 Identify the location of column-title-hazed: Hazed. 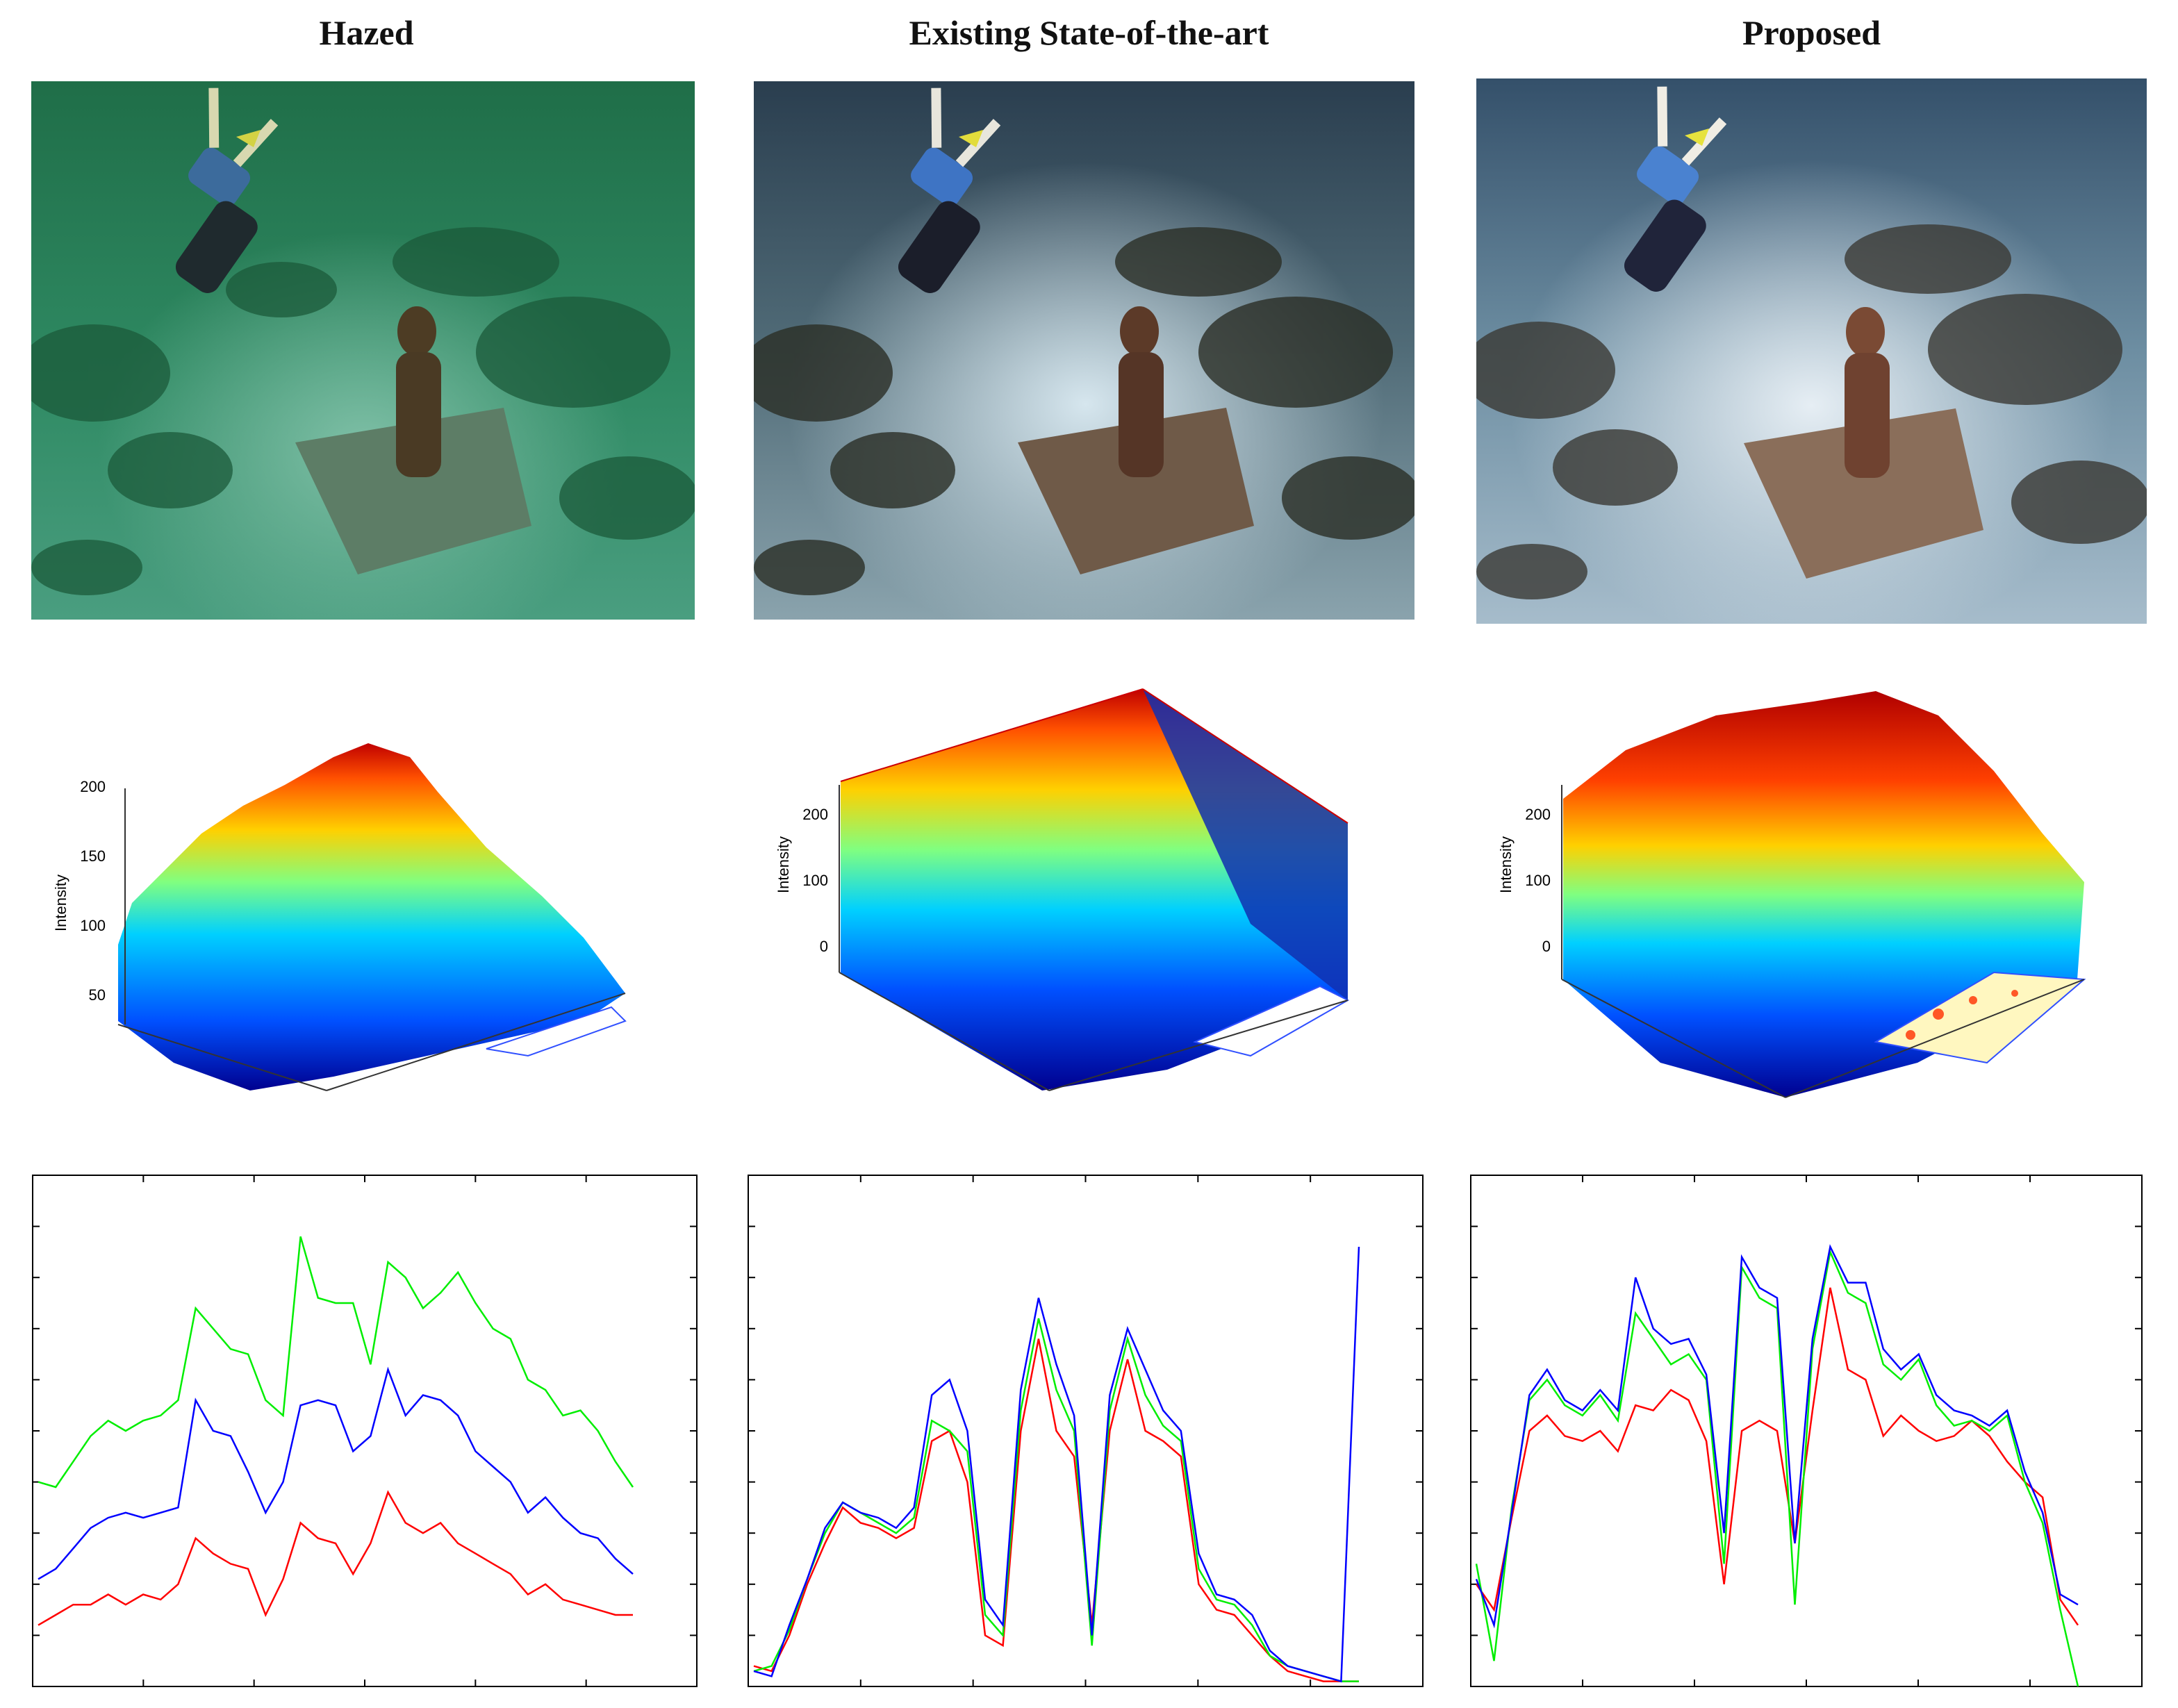
(366, 32).